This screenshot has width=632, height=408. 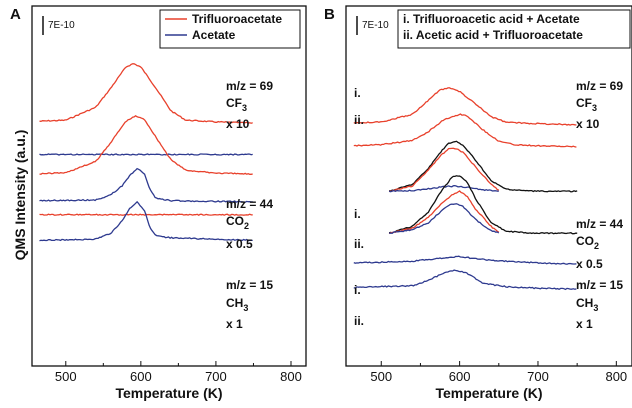 What do you see at coordinates (15, 14) in the screenshot?
I see `panel-letter: A` at bounding box center [15, 14].